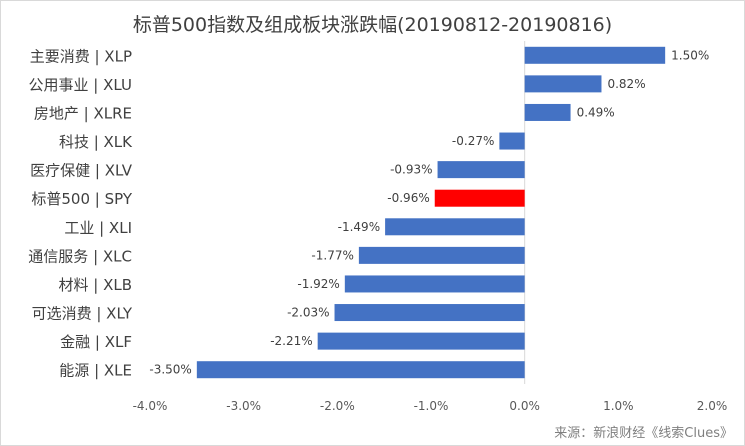 Image resolution: width=745 pixels, height=446 pixels. What do you see at coordinates (690, 55) in the screenshot?
I see `data-label-0: 1.50%` at bounding box center [690, 55].